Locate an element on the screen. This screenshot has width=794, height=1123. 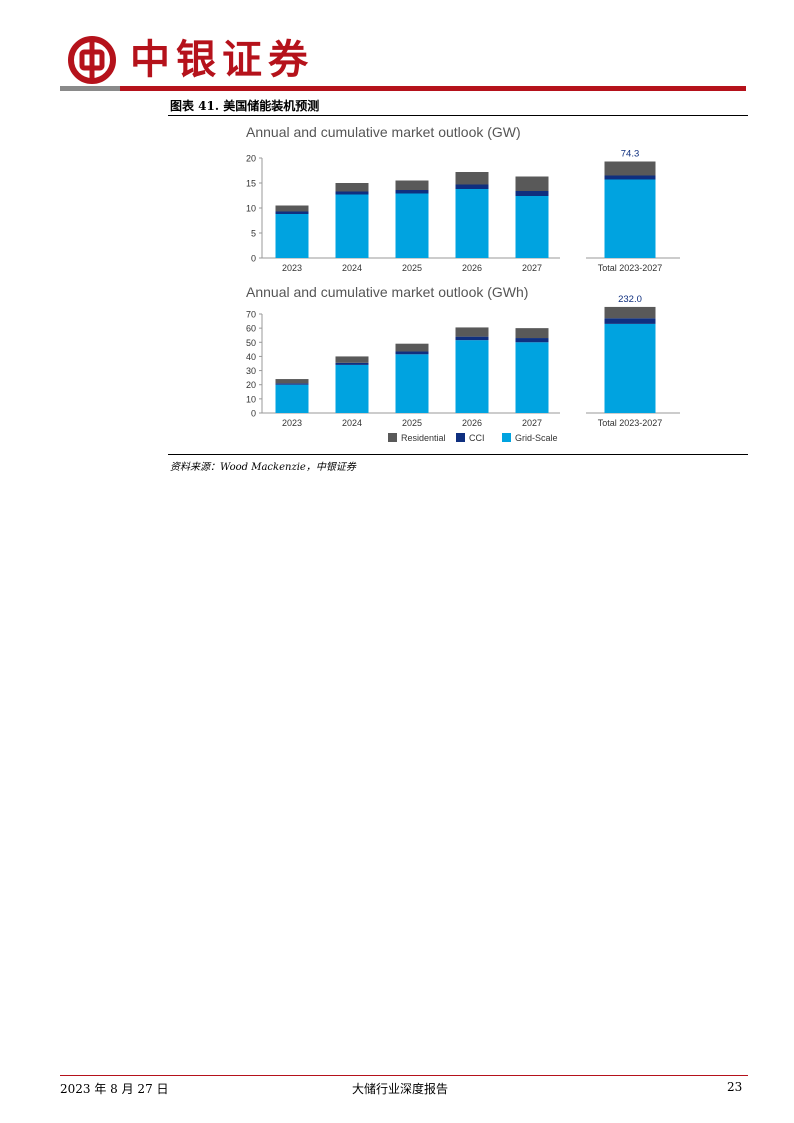
legend-label: Residential is located at coordinates (423, 438).